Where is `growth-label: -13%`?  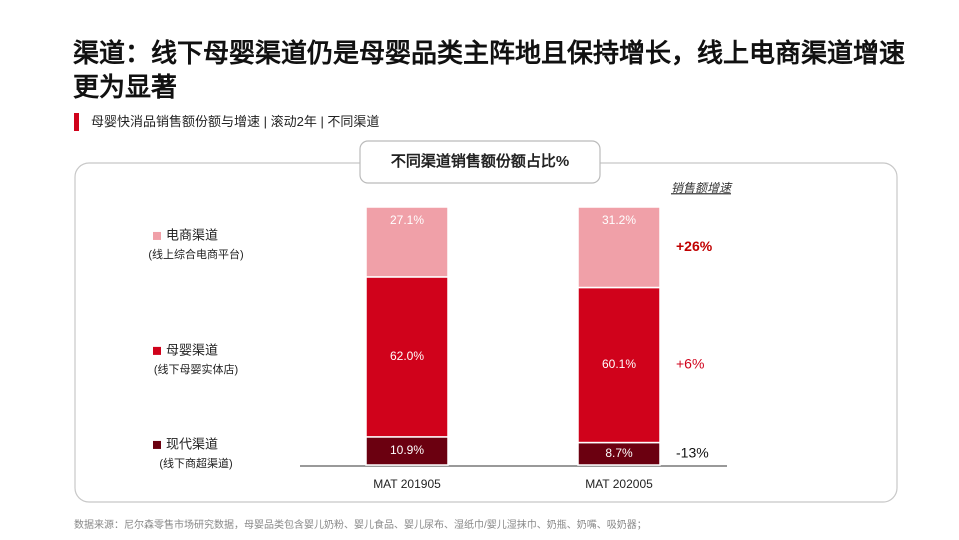
growth-label: -13% is located at coordinates (692, 452).